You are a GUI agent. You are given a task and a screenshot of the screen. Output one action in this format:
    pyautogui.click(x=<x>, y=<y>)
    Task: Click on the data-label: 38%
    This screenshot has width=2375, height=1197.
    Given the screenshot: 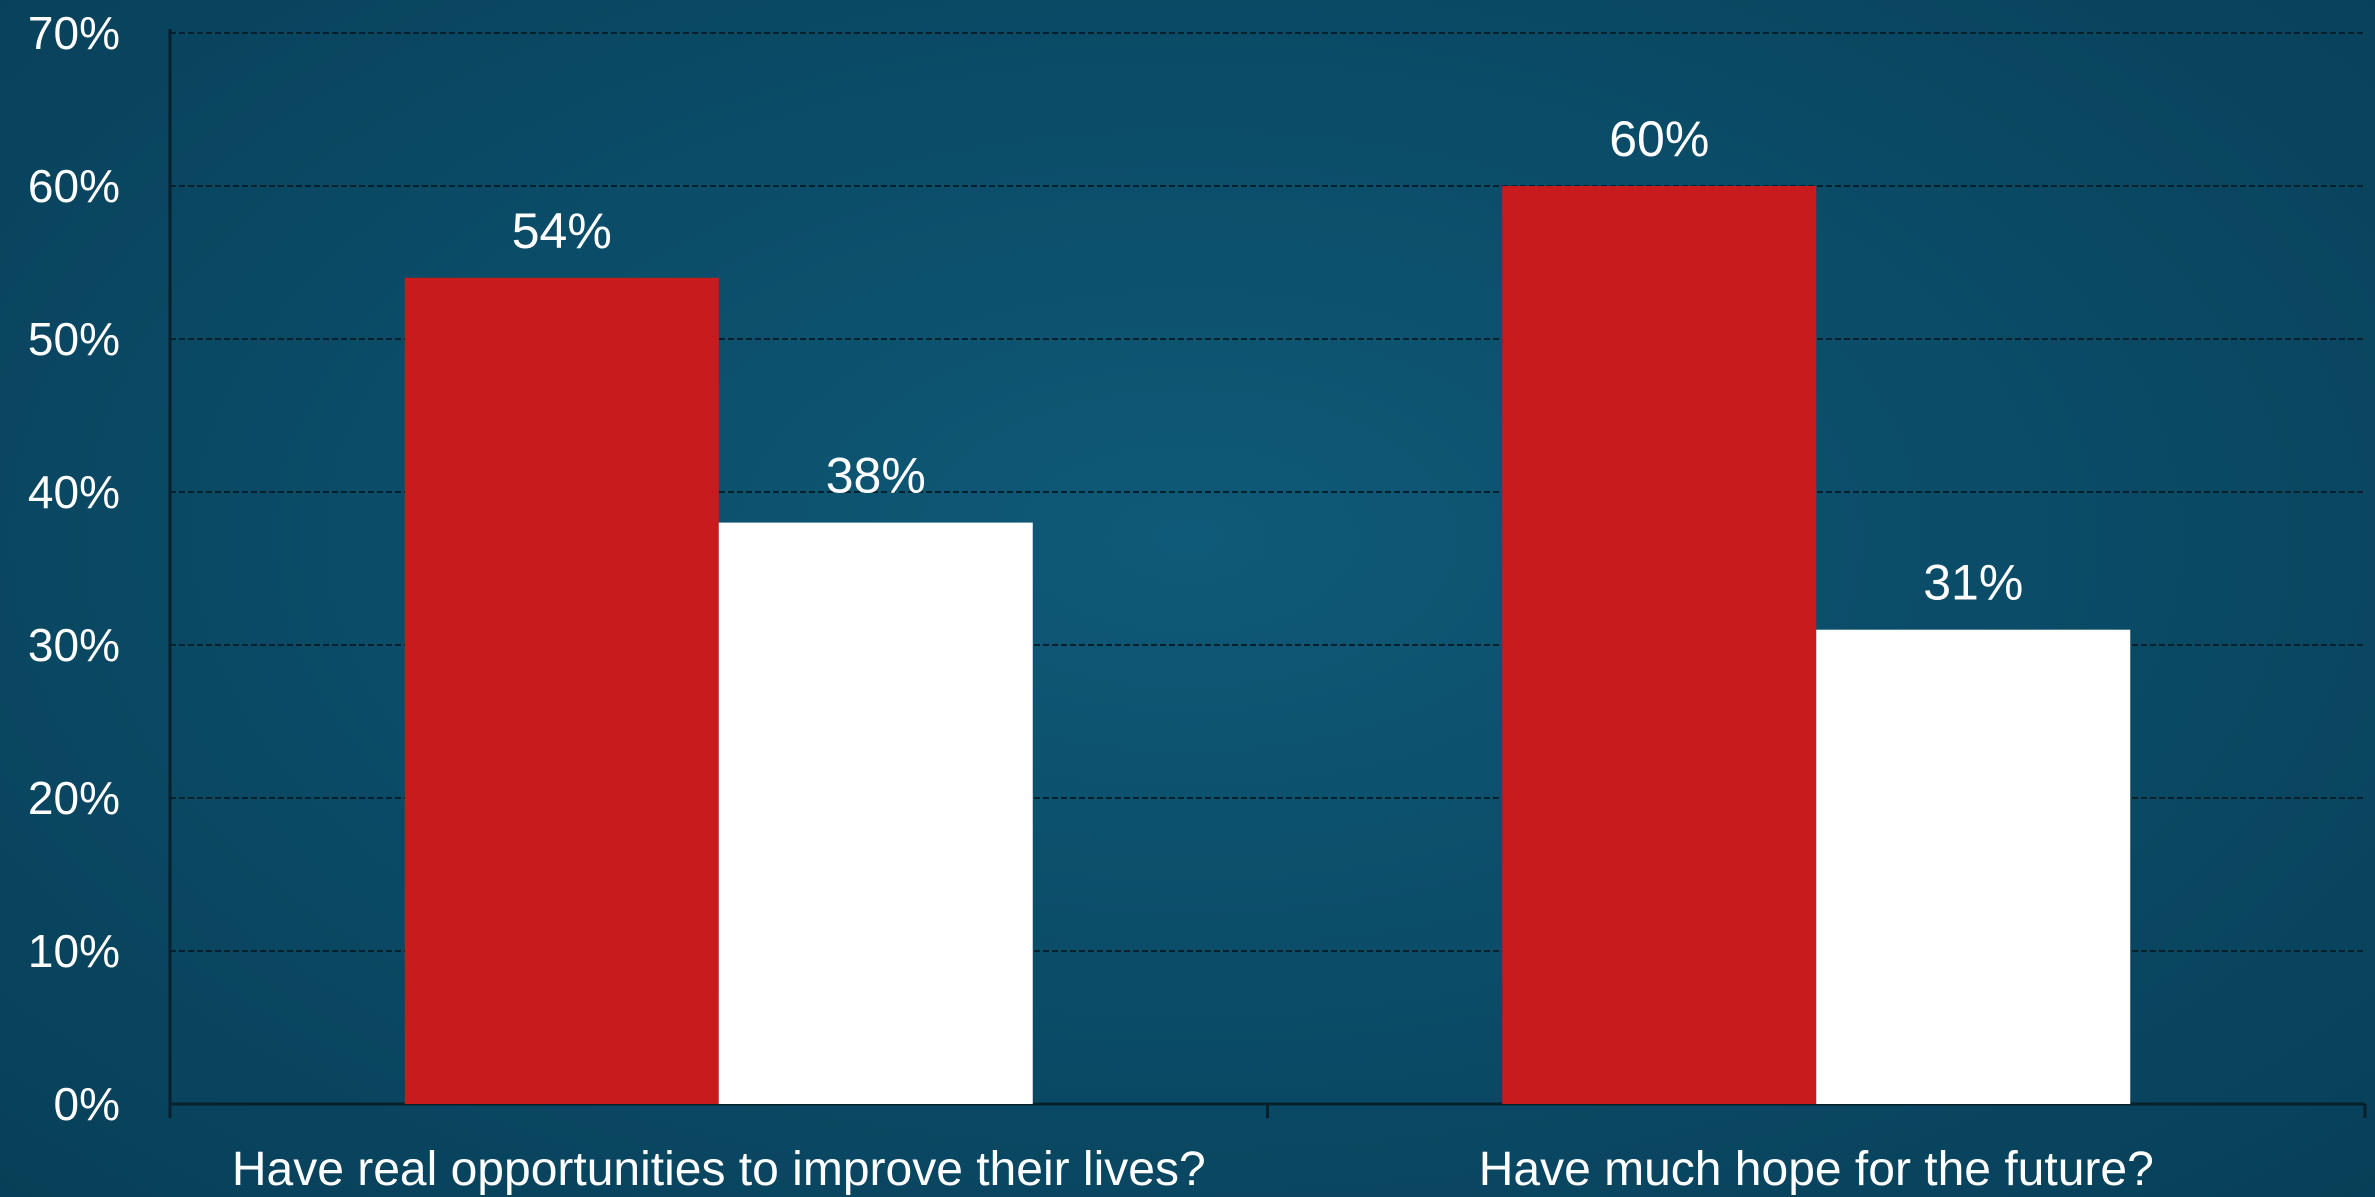 What is the action you would take?
    pyautogui.click(x=876, y=476)
    